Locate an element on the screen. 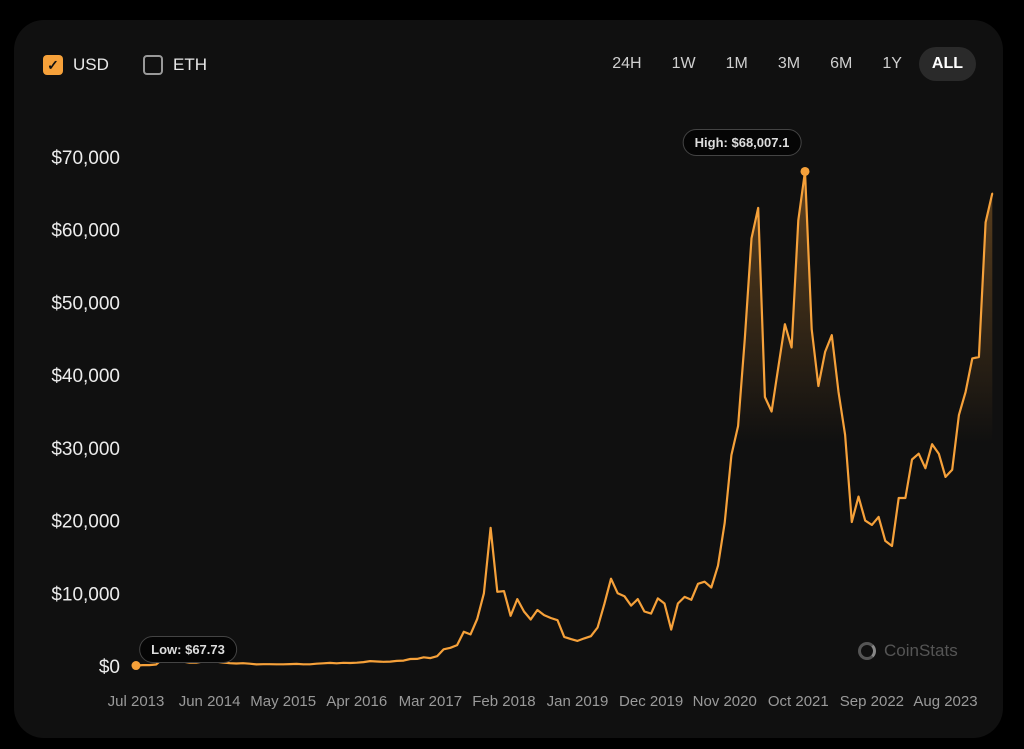  range-24h: 24H is located at coordinates (627, 63).